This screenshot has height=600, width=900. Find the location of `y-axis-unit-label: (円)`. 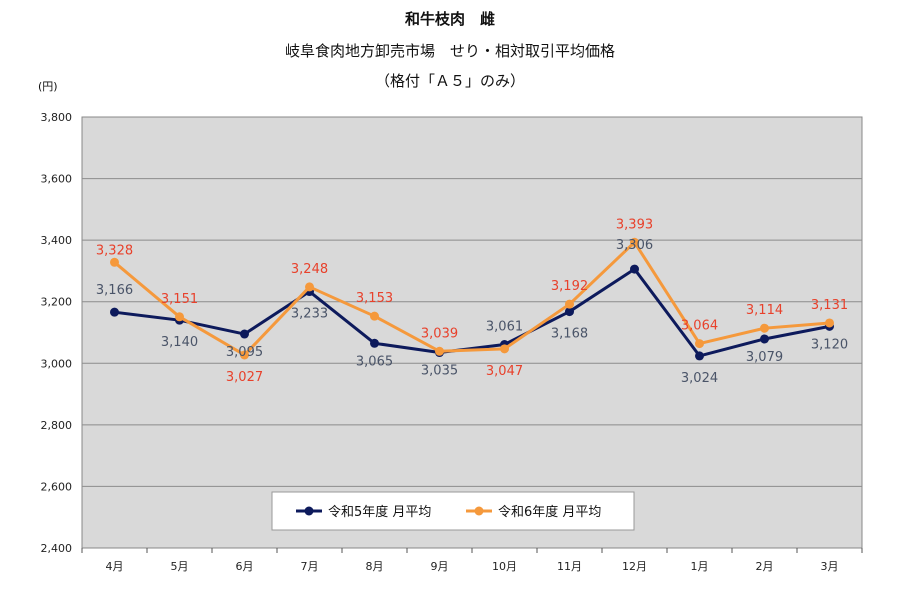

y-axis-unit-label: (円) is located at coordinates (48, 86).